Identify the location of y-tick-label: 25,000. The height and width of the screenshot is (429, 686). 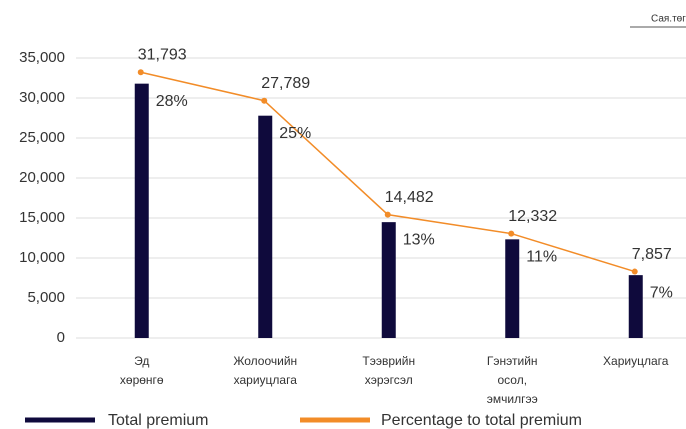
(42, 137).